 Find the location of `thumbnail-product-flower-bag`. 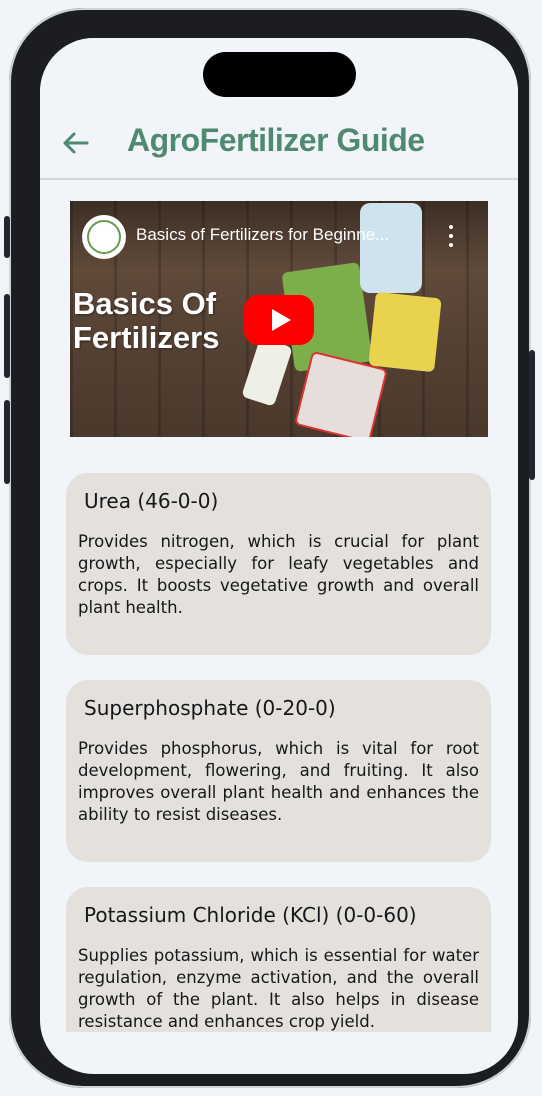

thumbnail-product-flower-bag is located at coordinates (405, 332).